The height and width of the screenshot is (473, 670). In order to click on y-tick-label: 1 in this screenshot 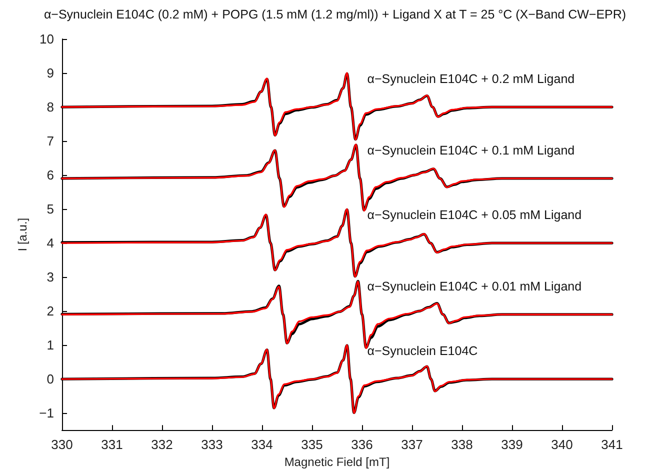, I will do `click(50, 345)`.